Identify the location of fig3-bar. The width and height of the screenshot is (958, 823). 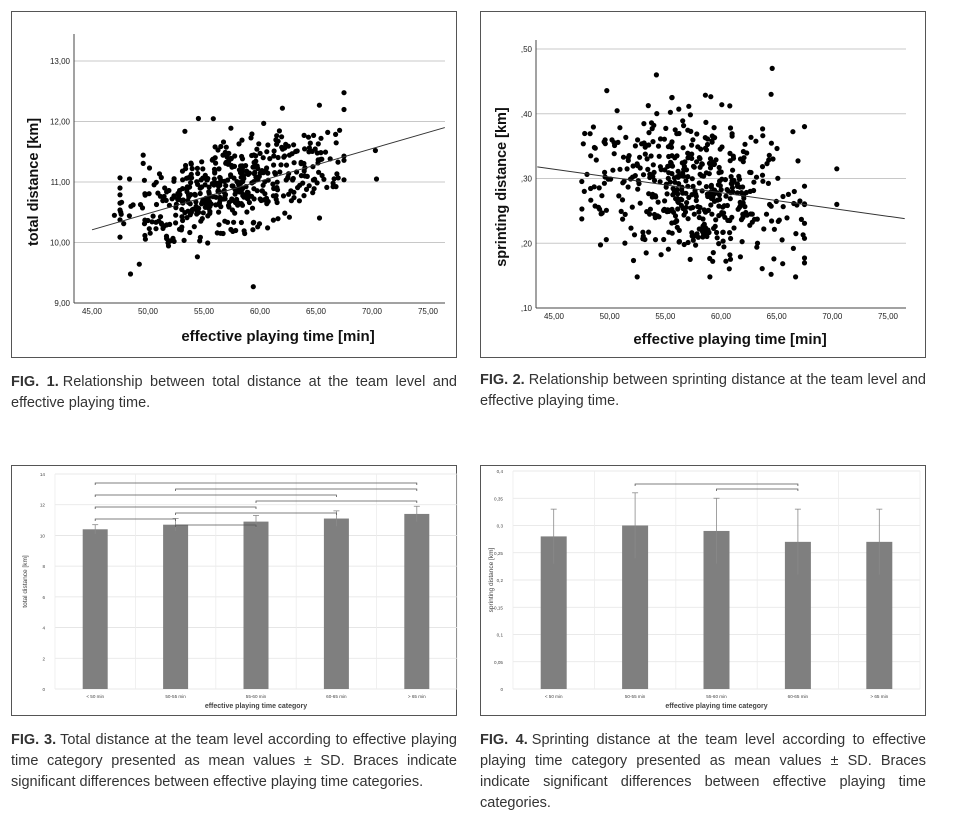
(95, 609).